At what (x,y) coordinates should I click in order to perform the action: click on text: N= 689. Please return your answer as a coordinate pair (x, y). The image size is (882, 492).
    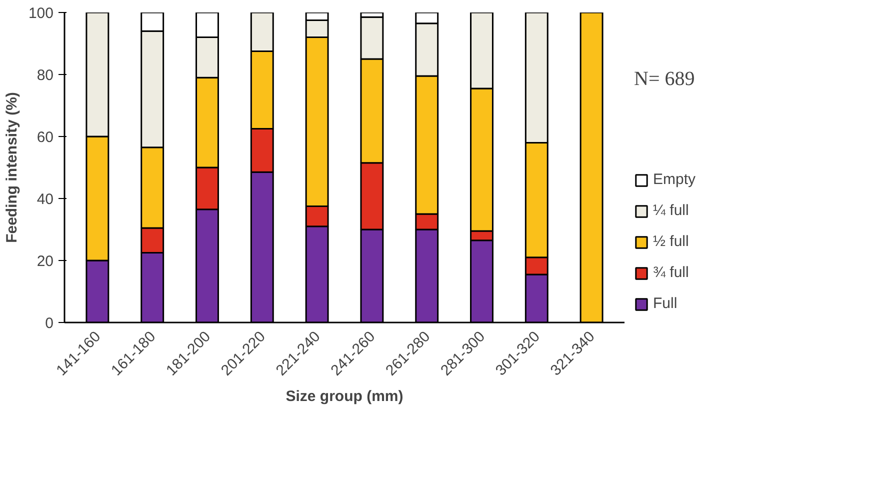
    Looking at the image, I should click on (665, 79).